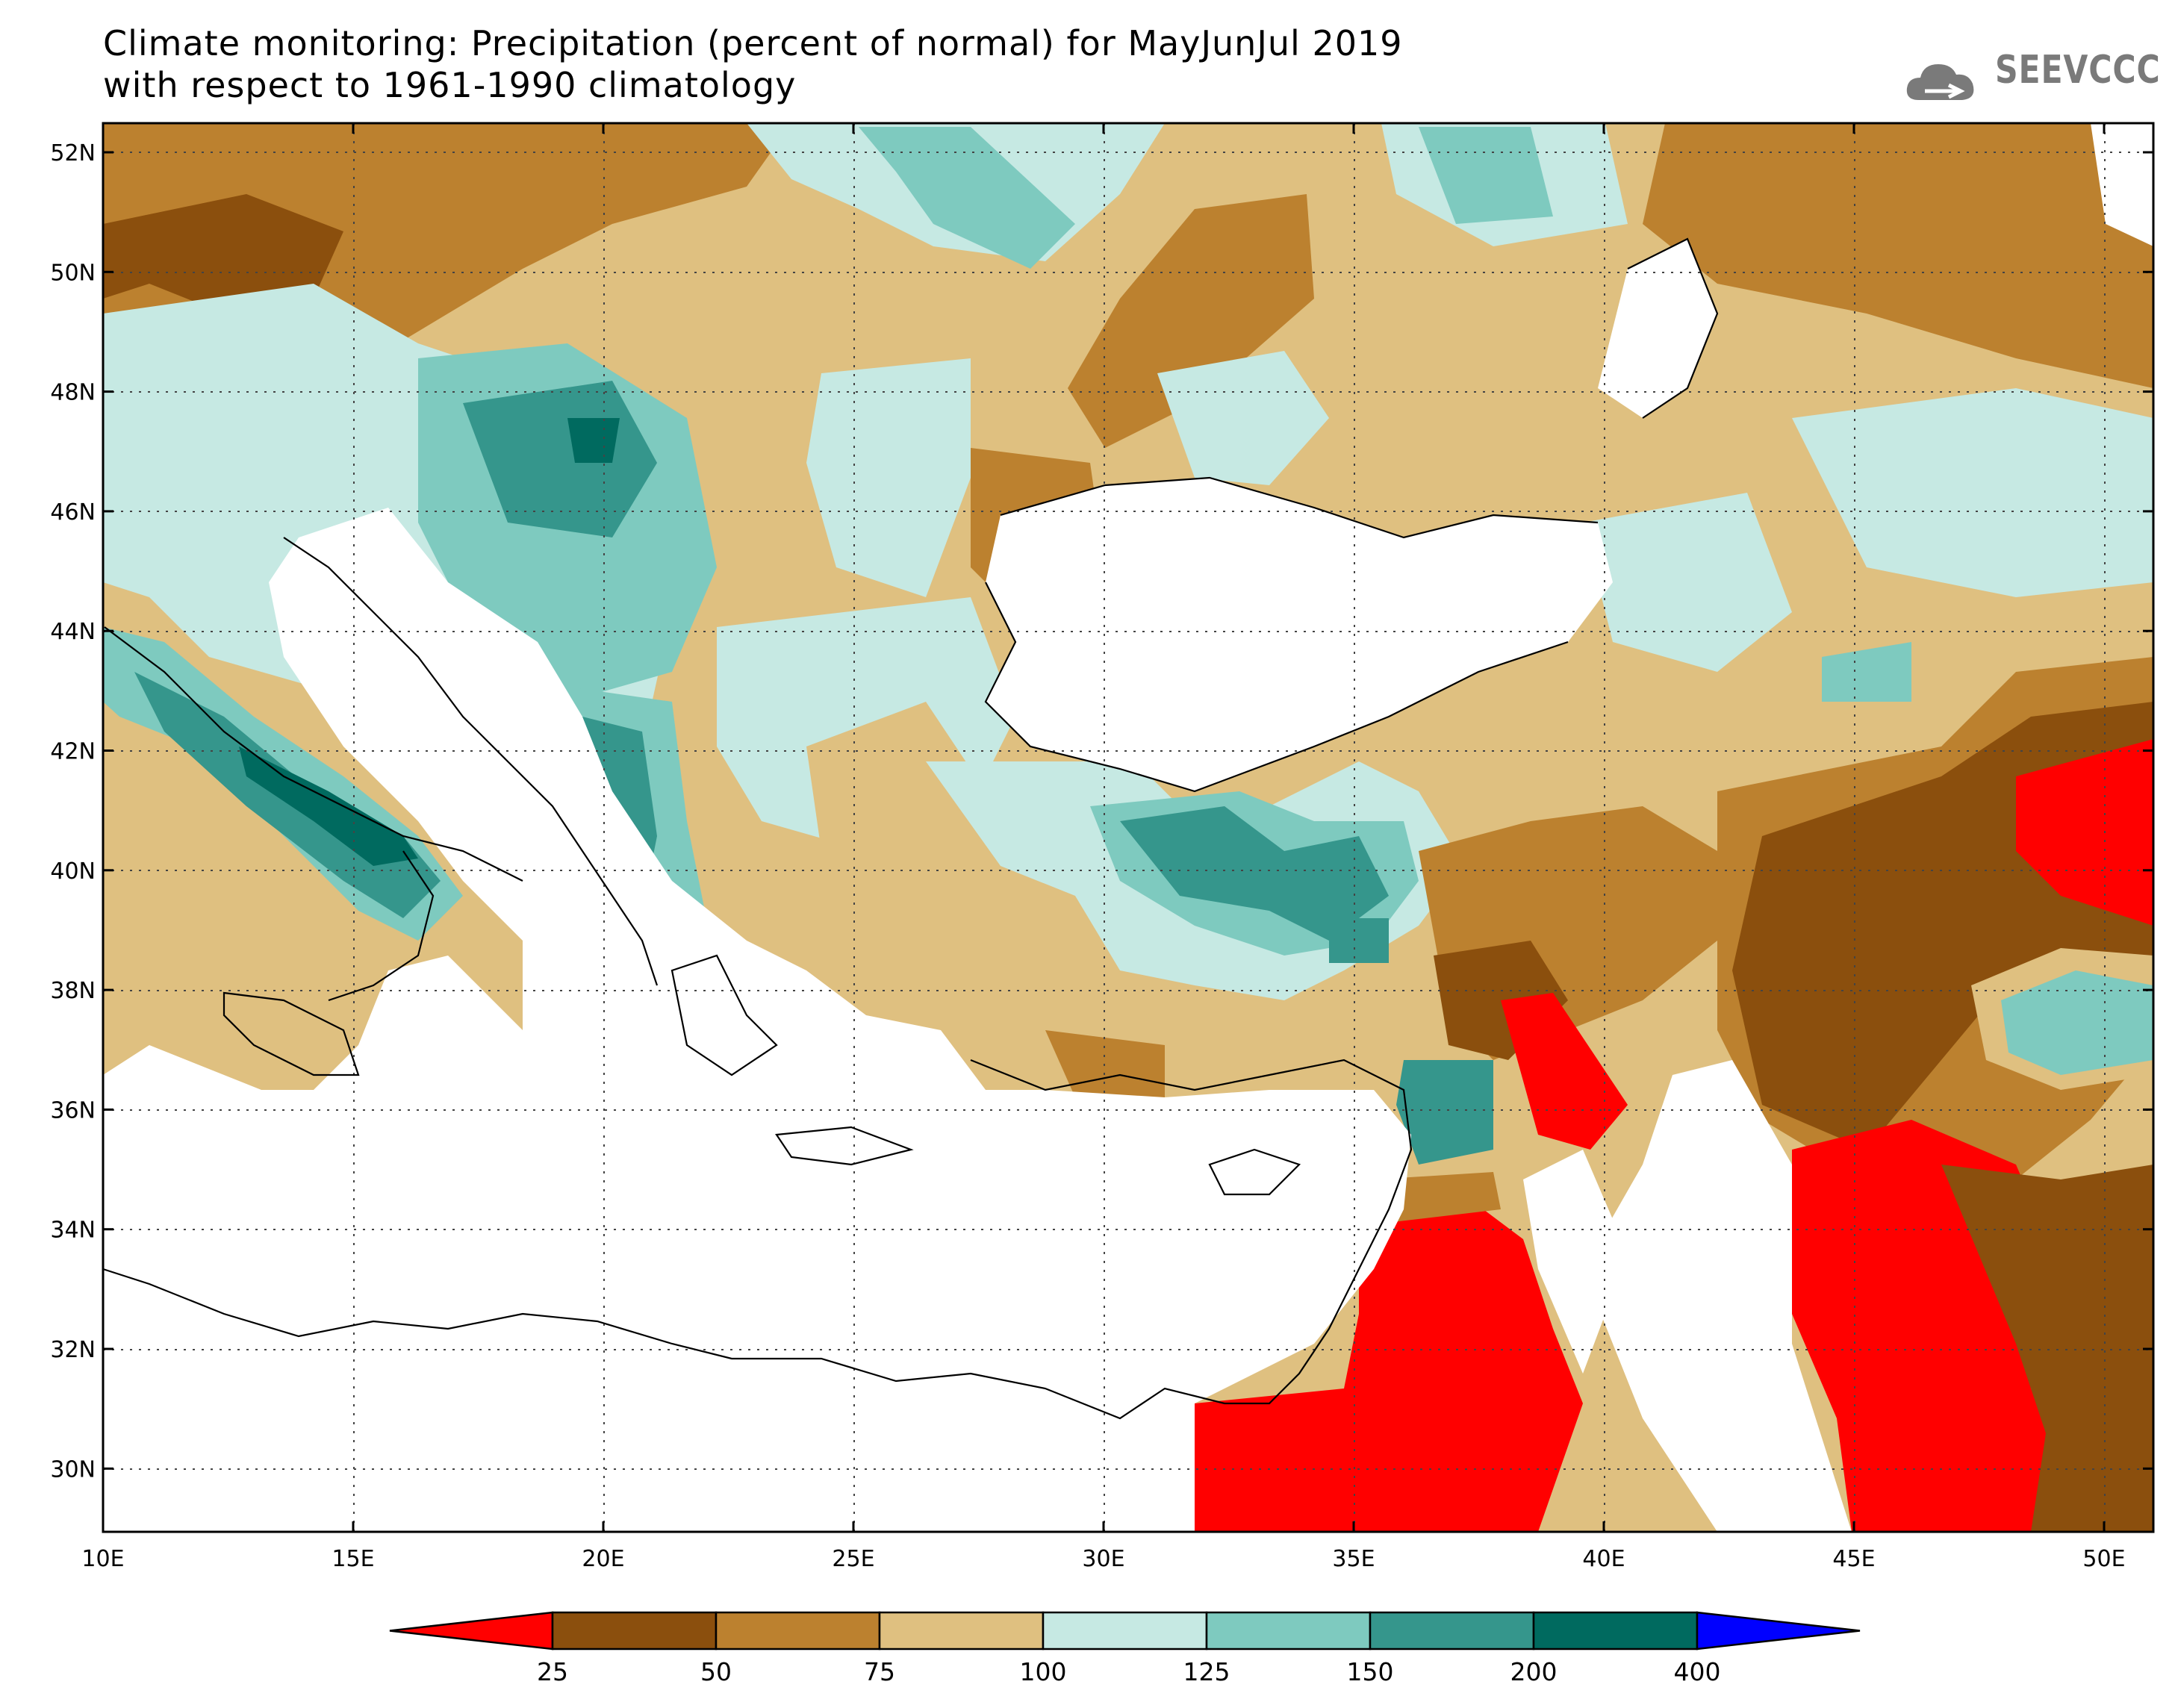  I want to click on longitude-labels: 10E 15E 20E 25E 30E 35E 40E 45E 50E, so click(1103, 1559).